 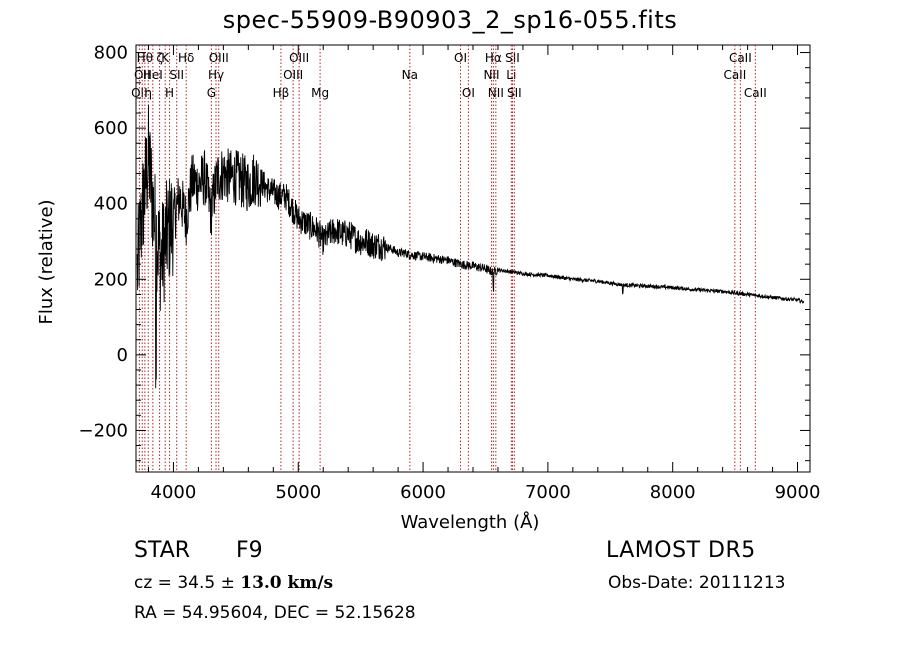 I want to click on x-tick-label: 8000, so click(x=673, y=492).